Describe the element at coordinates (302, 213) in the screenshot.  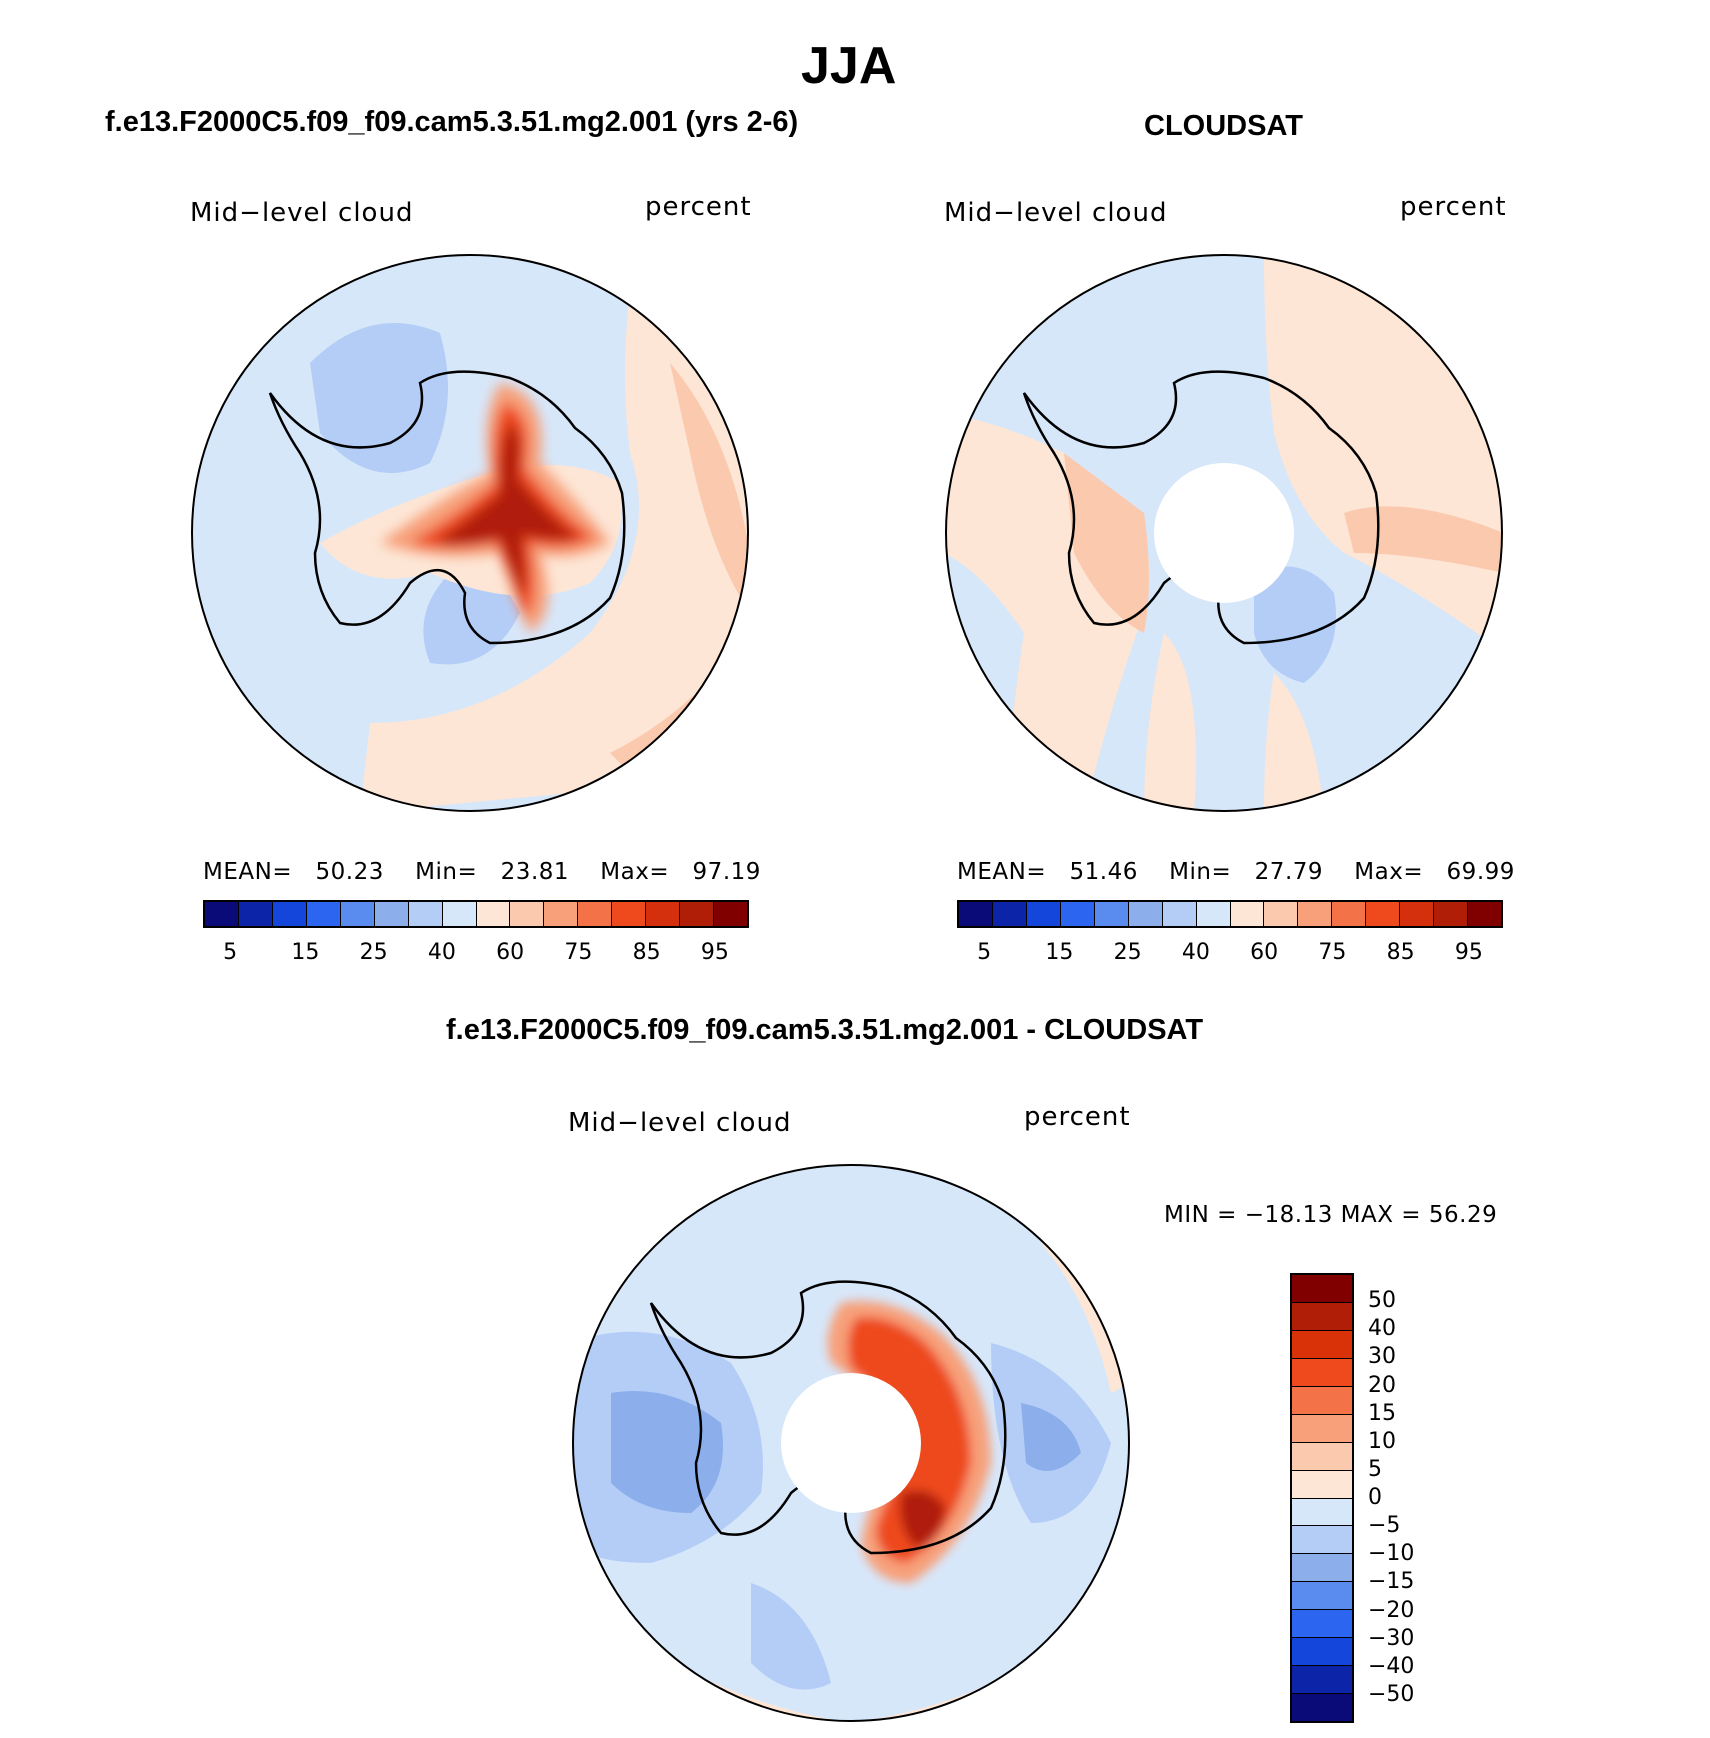
I see `panel1-variable-label: Mid−level cloud` at that location.